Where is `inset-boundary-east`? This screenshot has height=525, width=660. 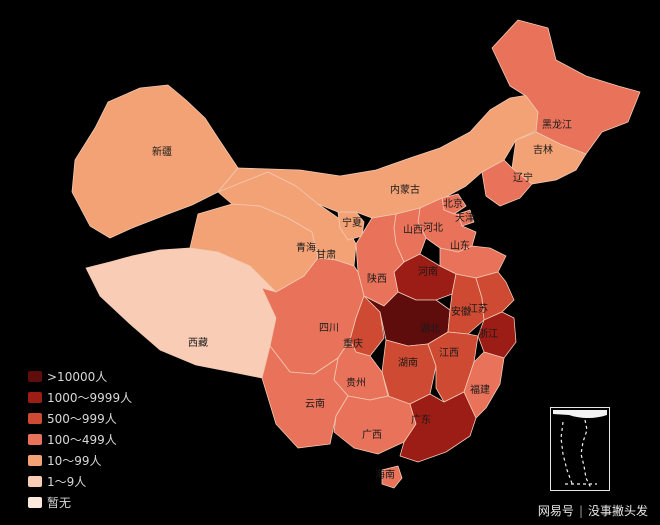
inset-boundary-east is located at coordinates (586, 454).